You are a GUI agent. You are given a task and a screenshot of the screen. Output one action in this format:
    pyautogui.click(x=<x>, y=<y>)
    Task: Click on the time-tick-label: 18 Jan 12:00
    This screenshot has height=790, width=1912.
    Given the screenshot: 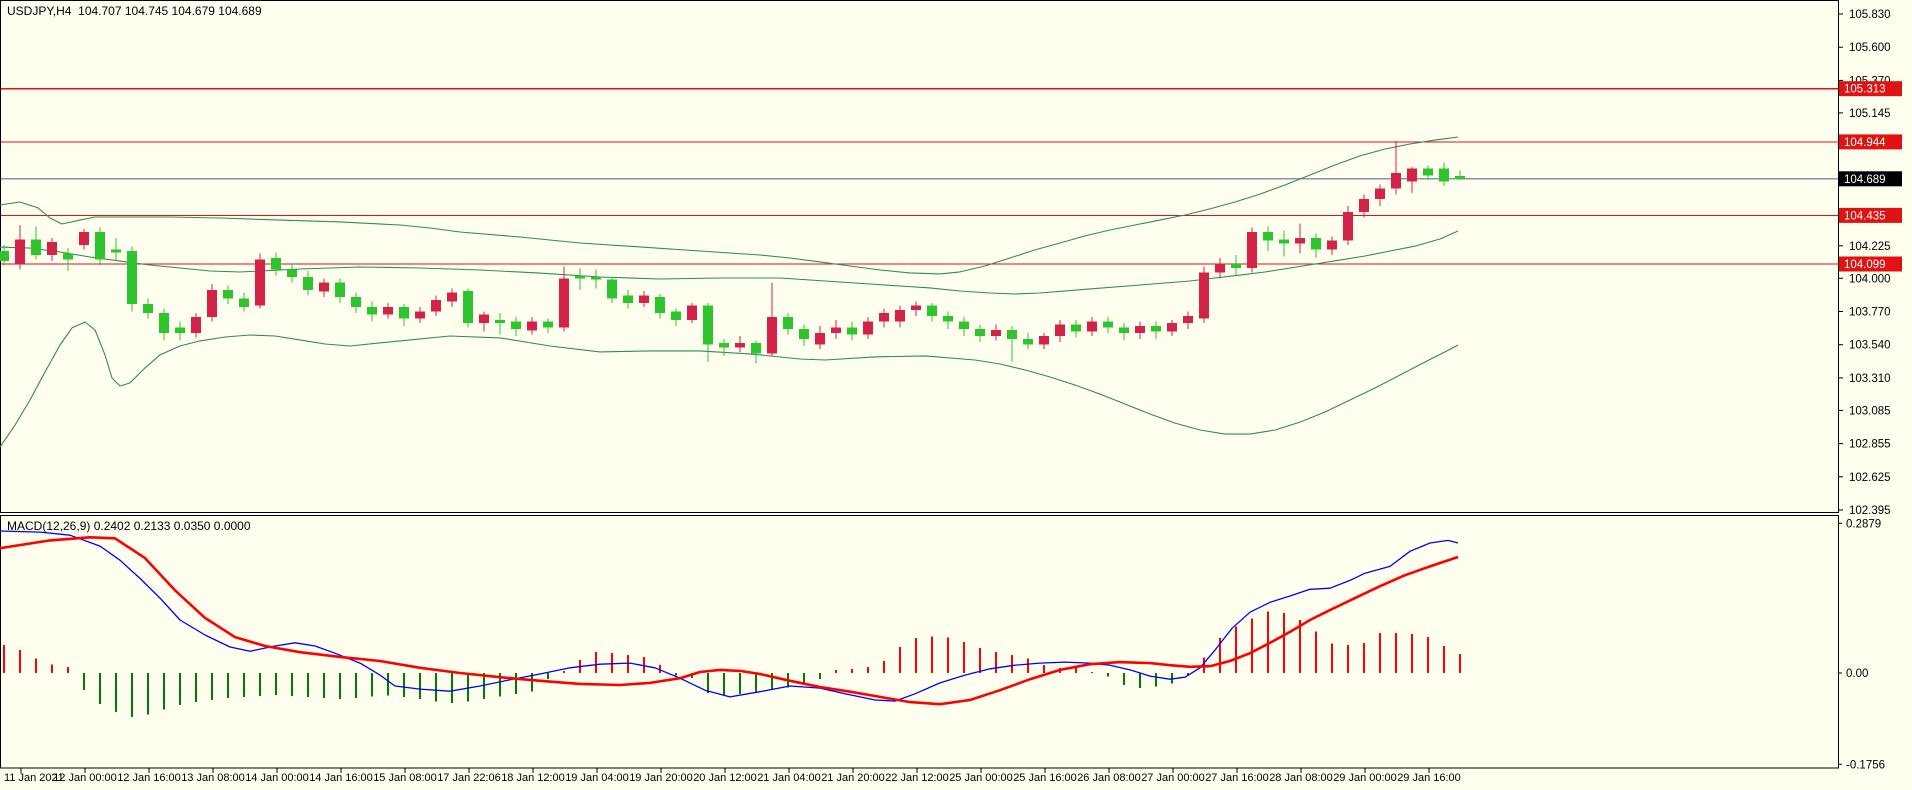 What is the action you would take?
    pyautogui.click(x=533, y=778)
    